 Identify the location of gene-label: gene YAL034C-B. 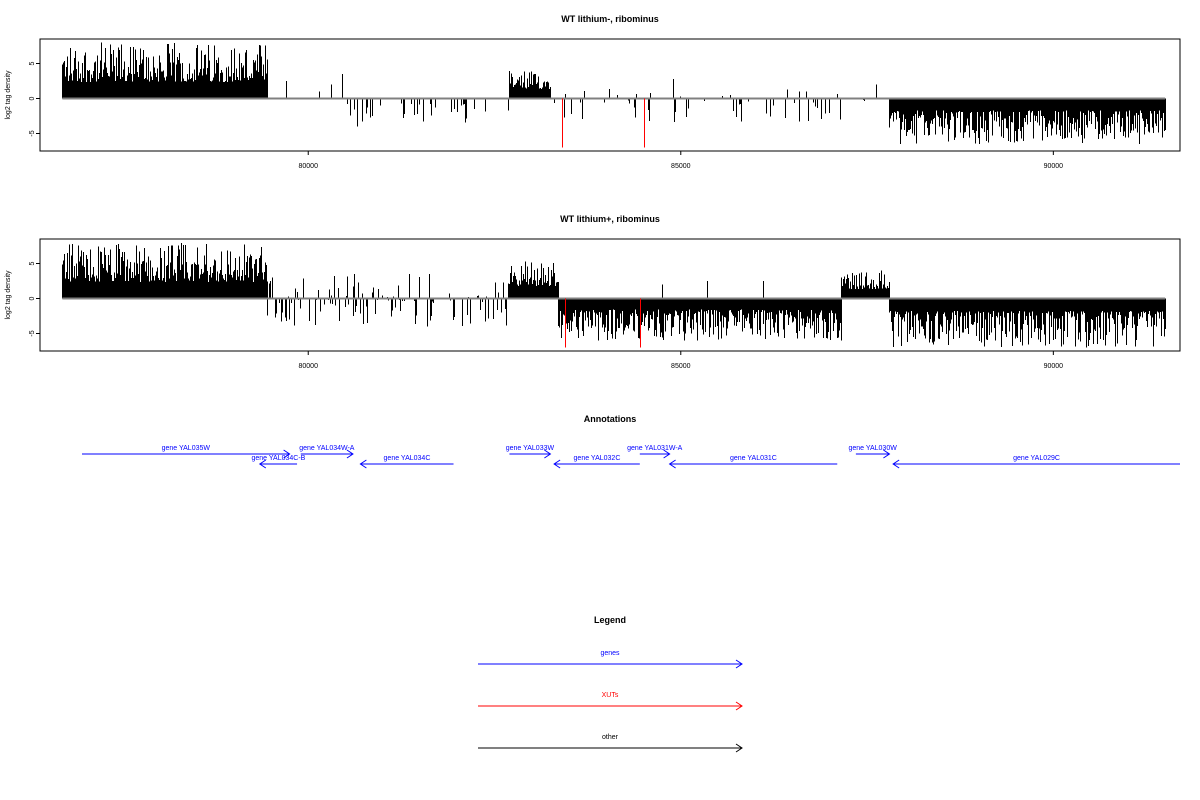
(279, 458).